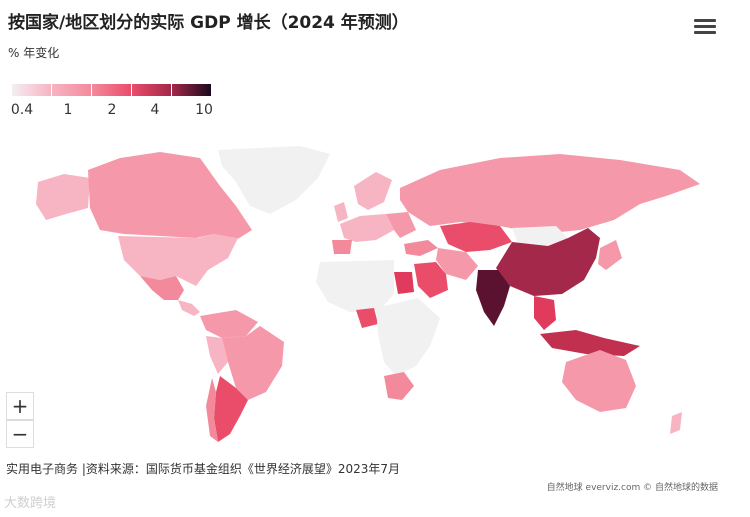  Describe the element at coordinates (274, 180) in the screenshot. I see `region-greenland` at that location.